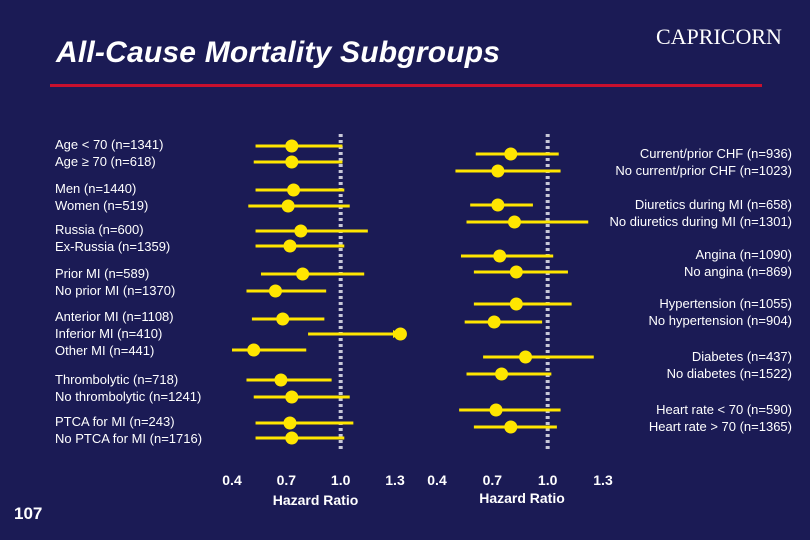 This screenshot has width=810, height=540. What do you see at coordinates (725, 303) in the screenshot?
I see `subgroup-label-line: Hypertension (n=1055)` at bounding box center [725, 303].